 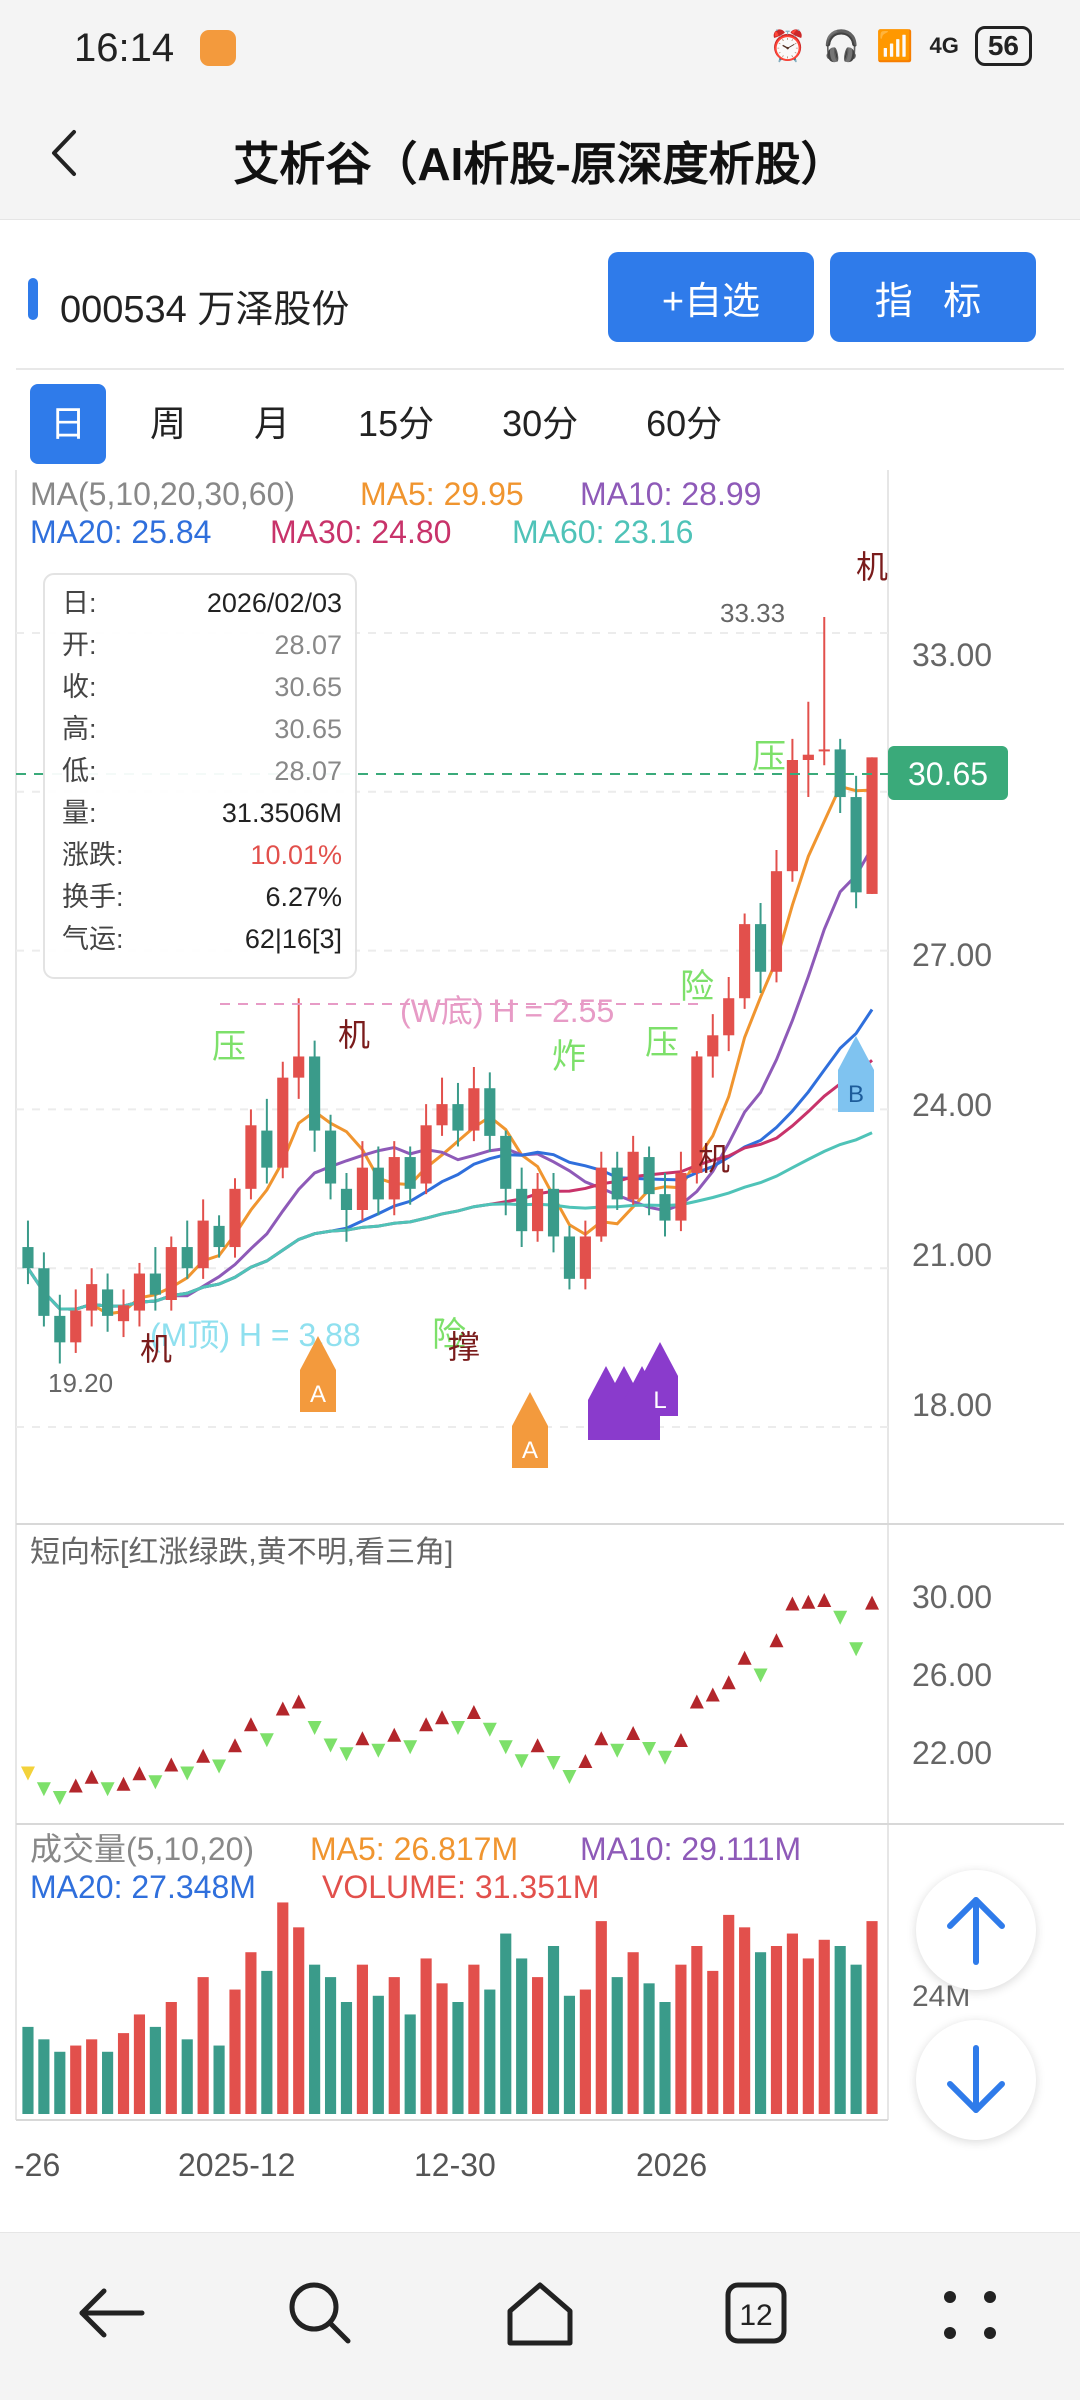 I want to click on info-value: 31.3506M, so click(x=282, y=813).